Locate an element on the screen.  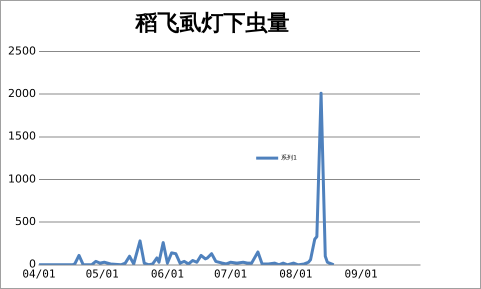
chart-title: 稻飞虱灯下虫量 is located at coordinates (212, 23).